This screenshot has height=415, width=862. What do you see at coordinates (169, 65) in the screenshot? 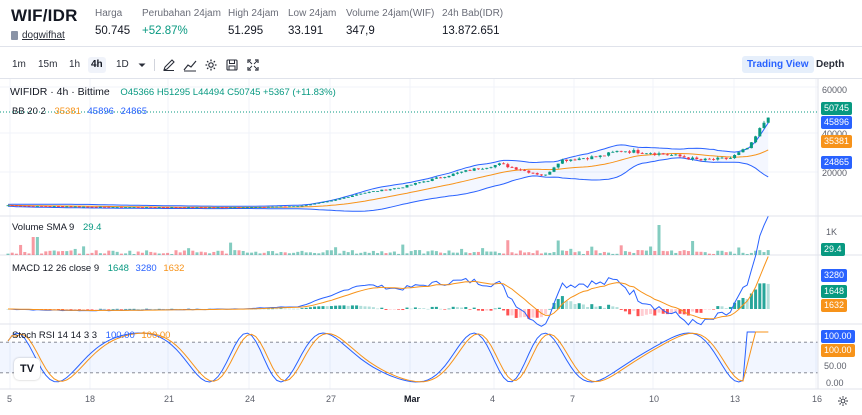
I see `draw-pencil-icon` at bounding box center [169, 65].